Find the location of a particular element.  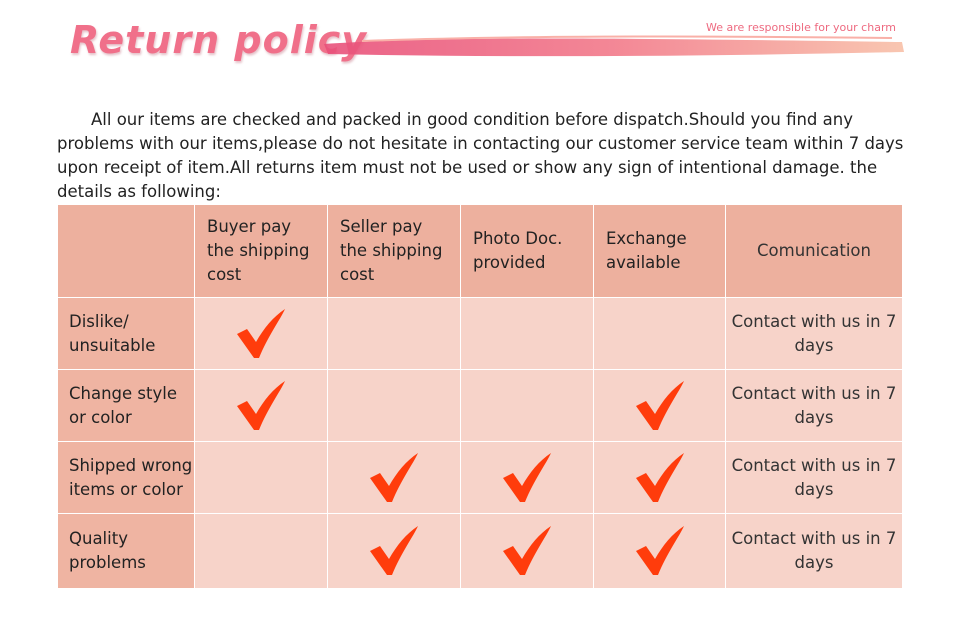

cell-text: Shipped wrong items or color is located at coordinates (131, 477).